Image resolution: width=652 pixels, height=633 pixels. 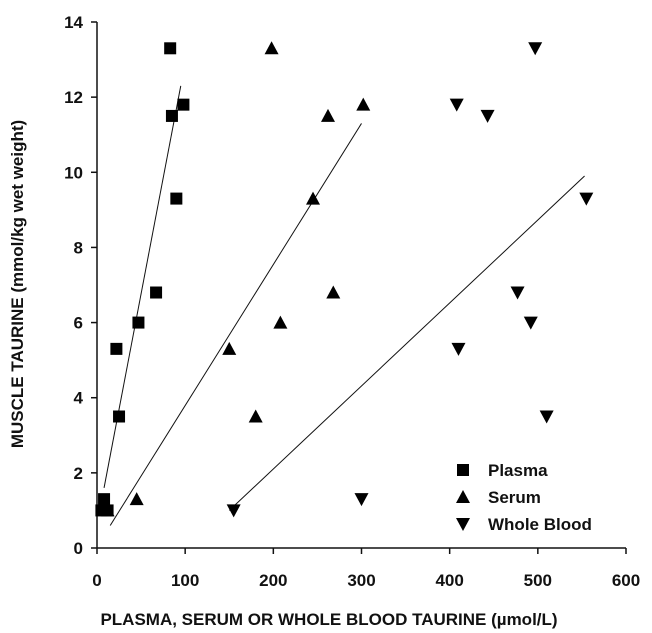 I want to click on y-tick-label: 6, so click(x=78, y=323).